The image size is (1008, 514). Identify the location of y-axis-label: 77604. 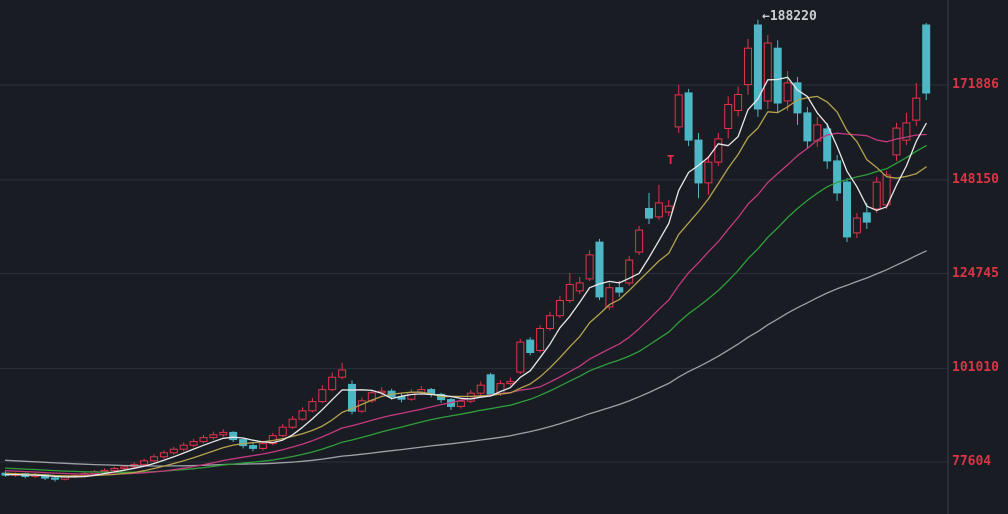
(972, 461).